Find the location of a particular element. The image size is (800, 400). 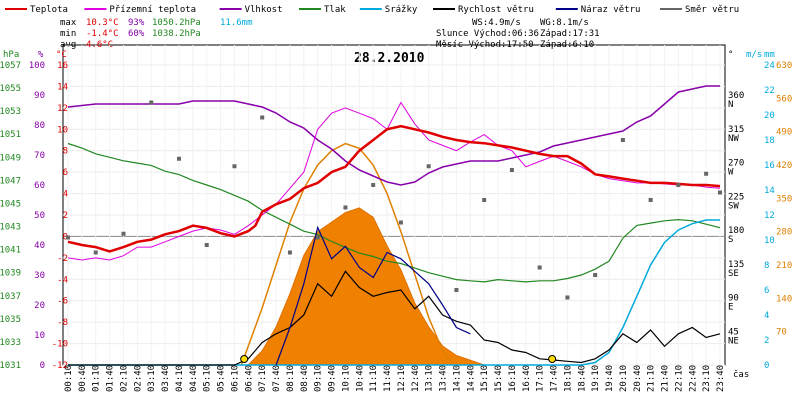

ms-tick: 16 is located at coordinates (769, 166).